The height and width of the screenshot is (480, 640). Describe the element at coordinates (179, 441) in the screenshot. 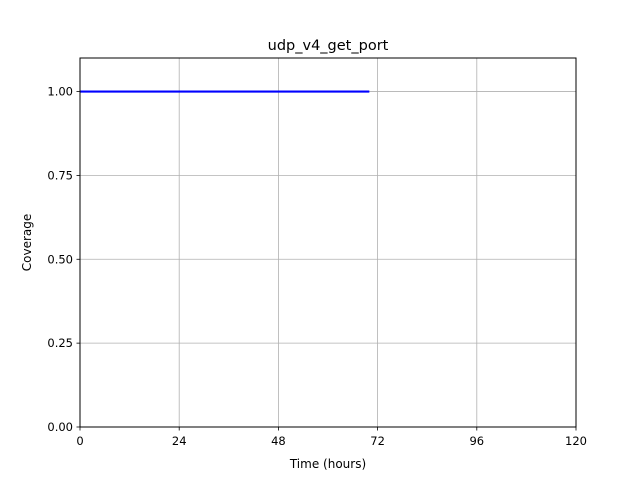

I see `x-tick-label: 24` at that location.